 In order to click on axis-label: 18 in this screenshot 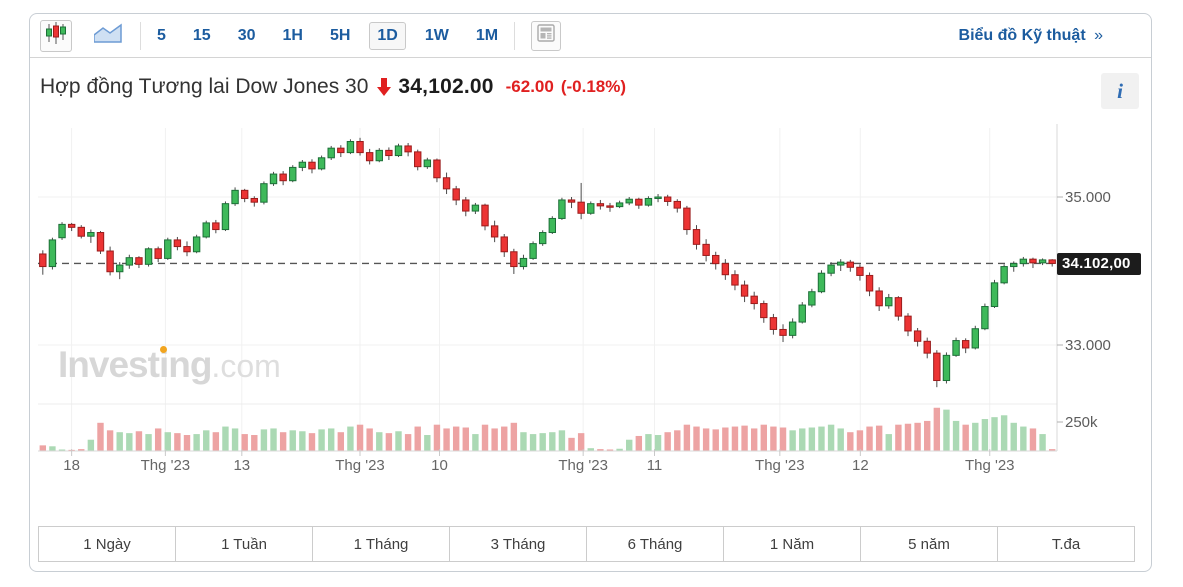, I will do `click(71, 465)`.